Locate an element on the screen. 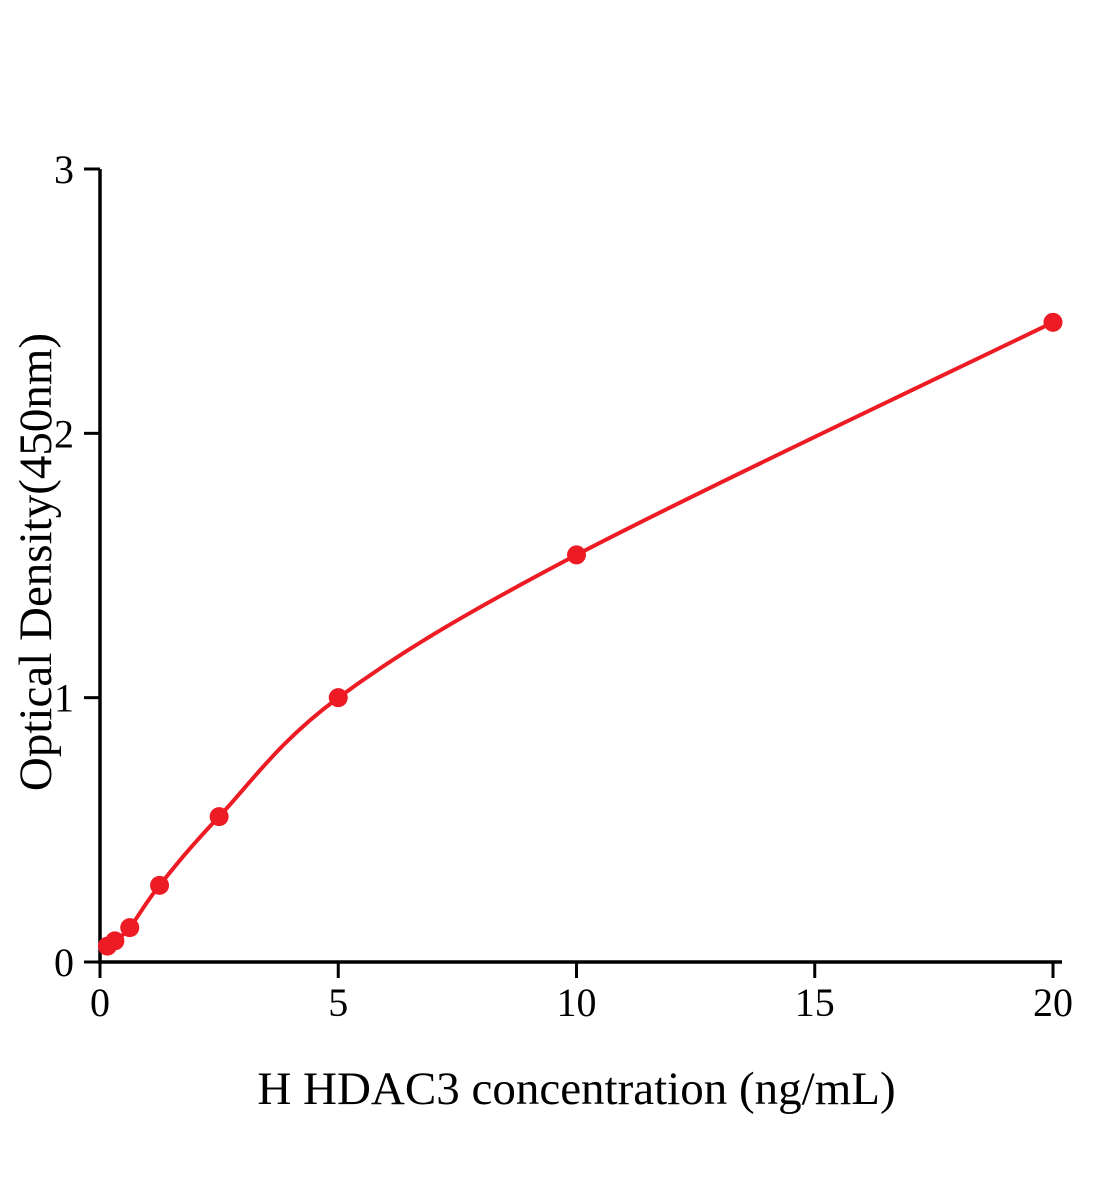 This screenshot has width=1104, height=1200. y-axis-title: Optical Density(450nm) is located at coordinates (36, 562).